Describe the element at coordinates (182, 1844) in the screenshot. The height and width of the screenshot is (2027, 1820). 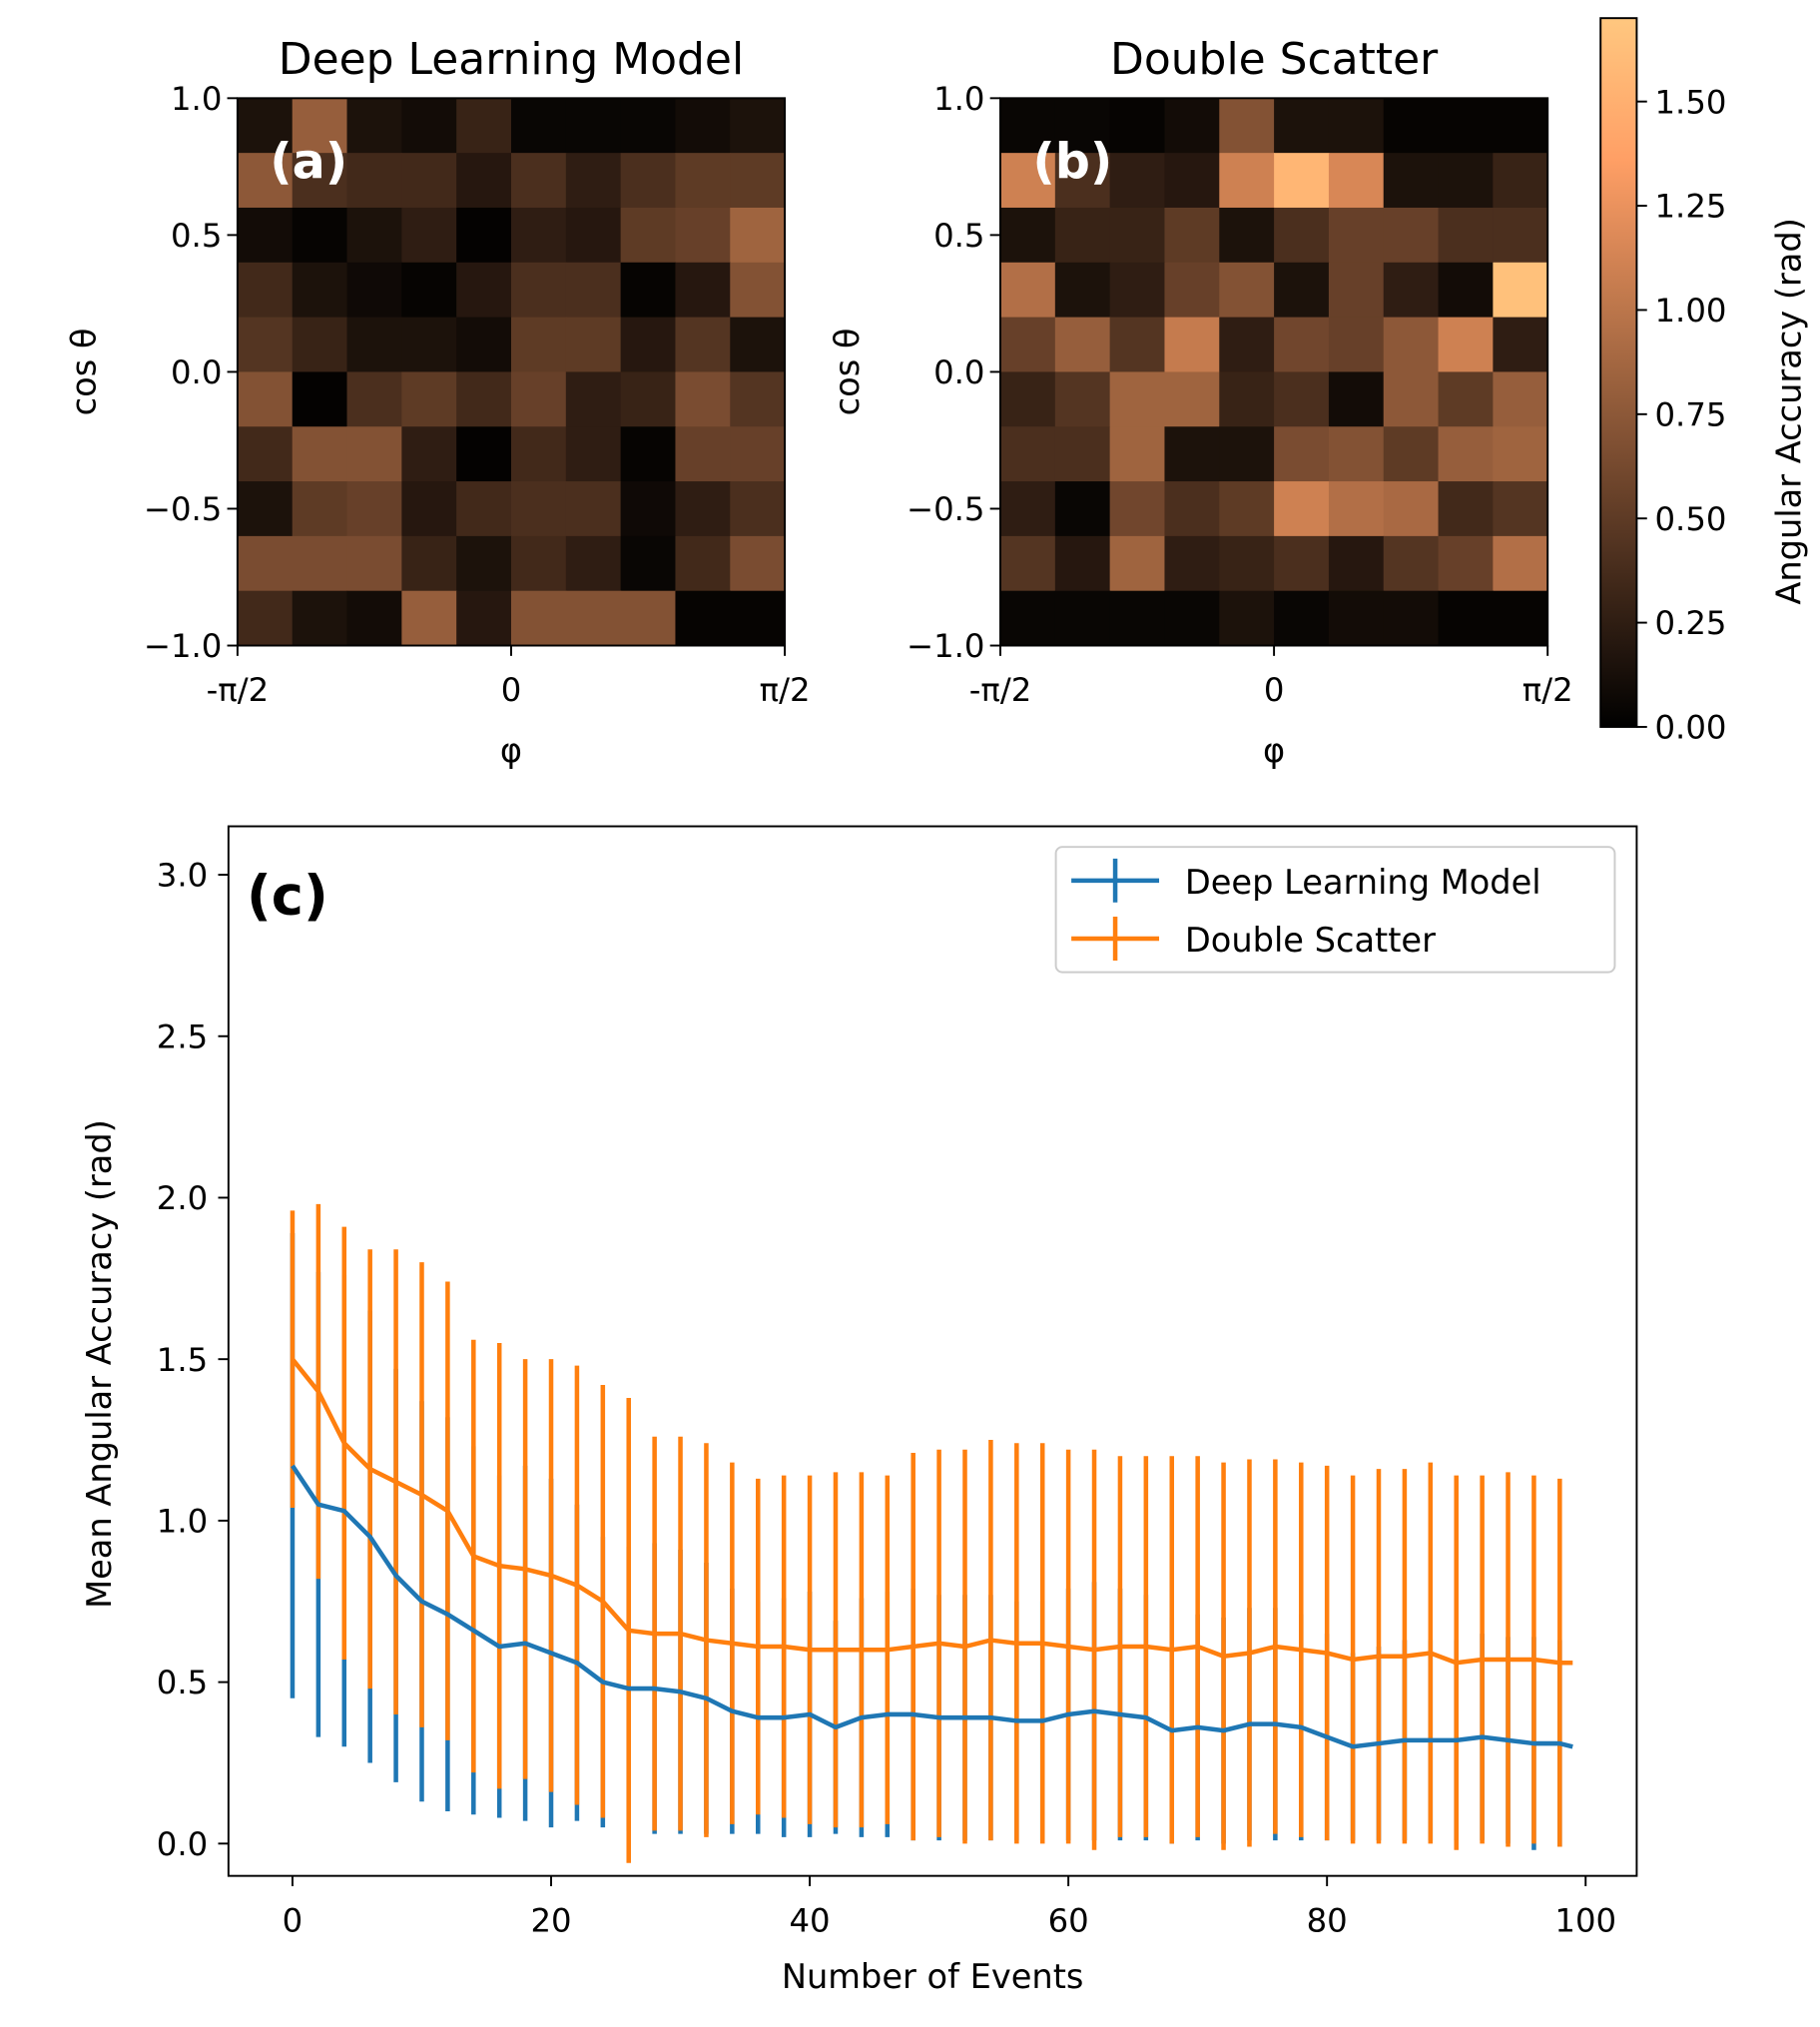
I see `y-tick-label: 0.0` at that location.